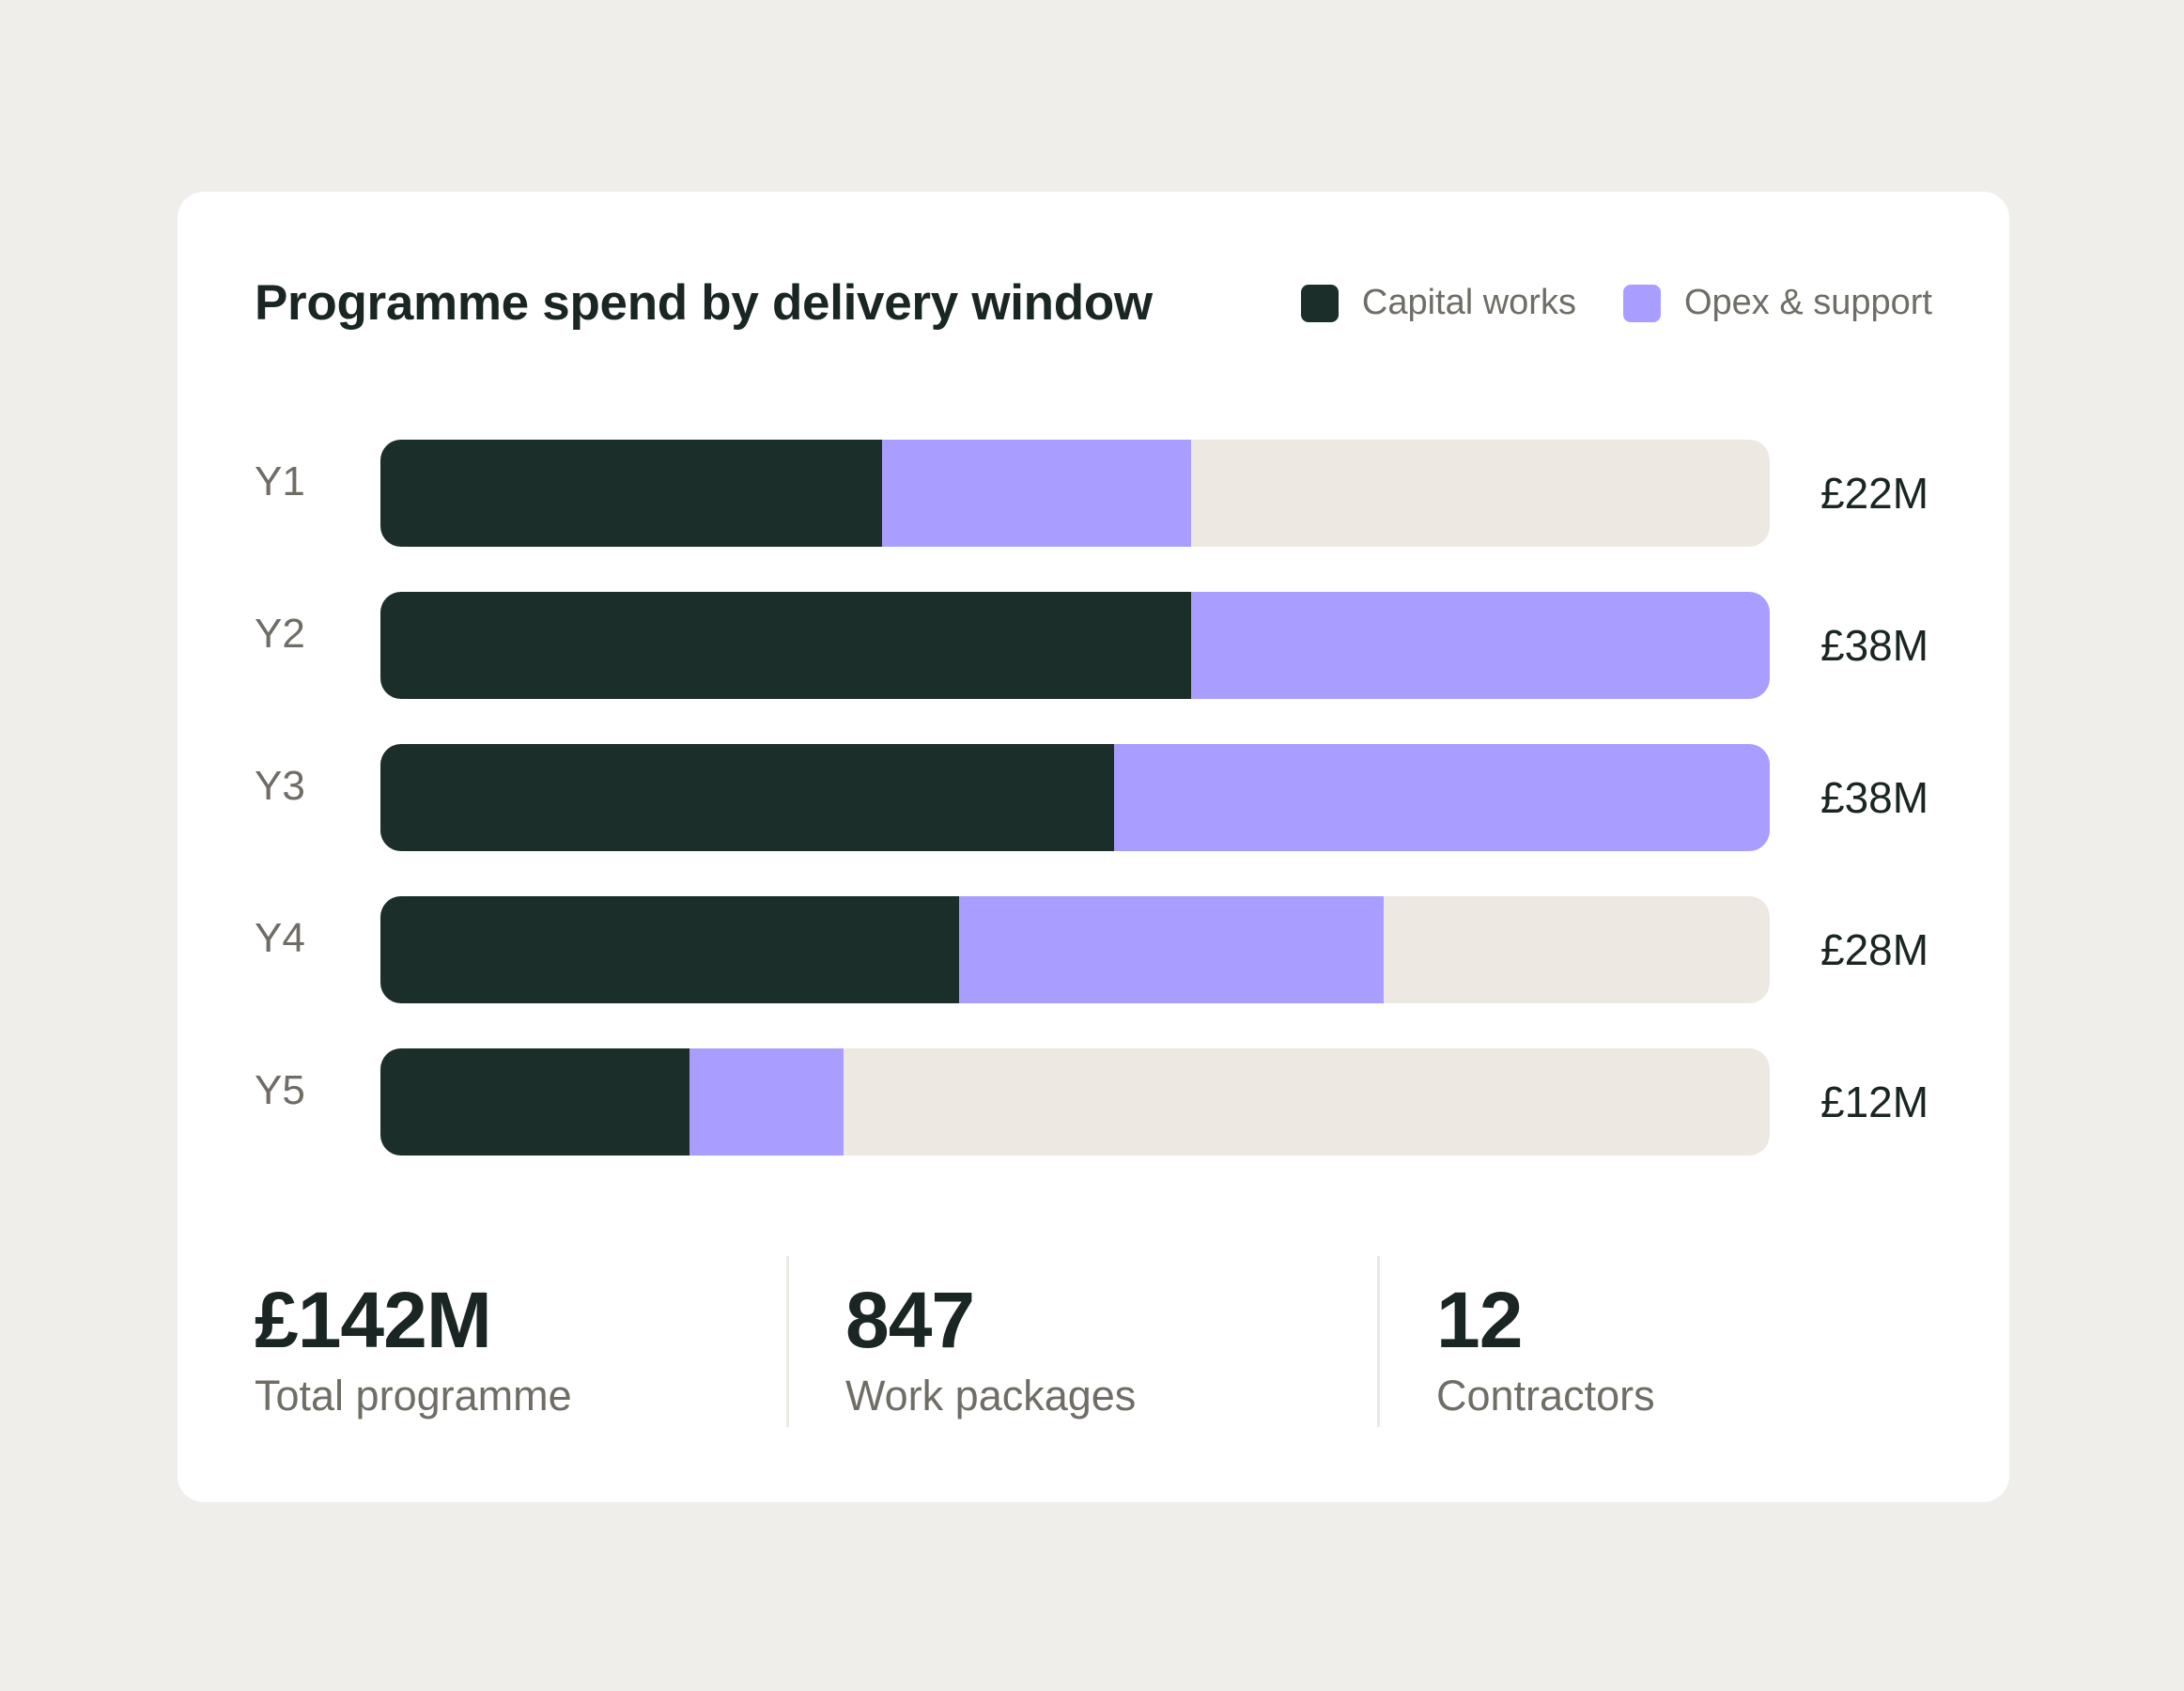 This screenshot has height=1691, width=2184. Describe the element at coordinates (704, 303) in the screenshot. I see `chart-title: Programme spend by delivery window` at that location.